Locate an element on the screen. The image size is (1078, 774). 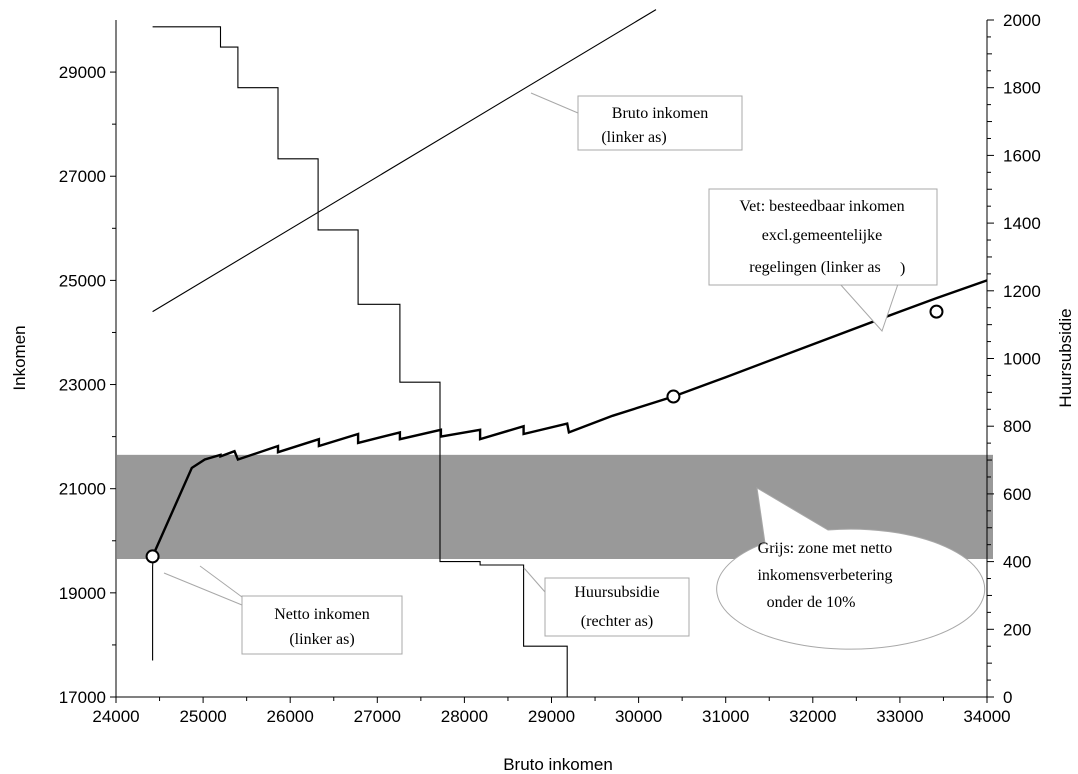
annotation-netto-box is located at coordinates (322, 625).